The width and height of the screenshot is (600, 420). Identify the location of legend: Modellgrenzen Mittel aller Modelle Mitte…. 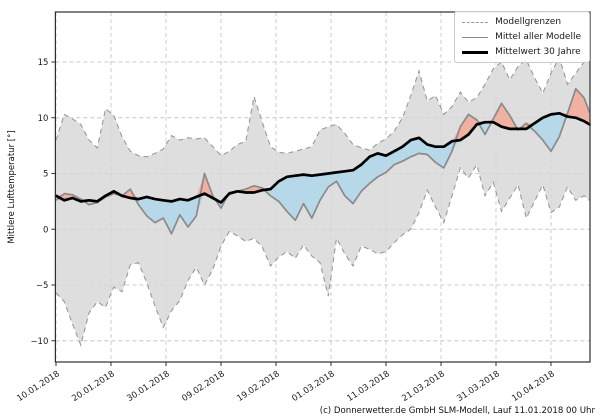
(522, 37).